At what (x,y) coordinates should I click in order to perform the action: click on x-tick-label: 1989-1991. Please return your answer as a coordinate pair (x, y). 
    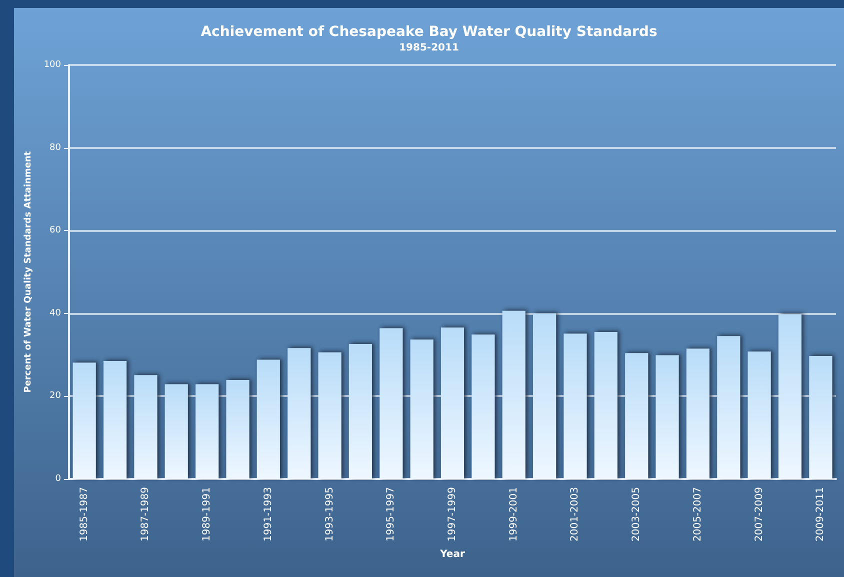
    Looking at the image, I should click on (207, 514).